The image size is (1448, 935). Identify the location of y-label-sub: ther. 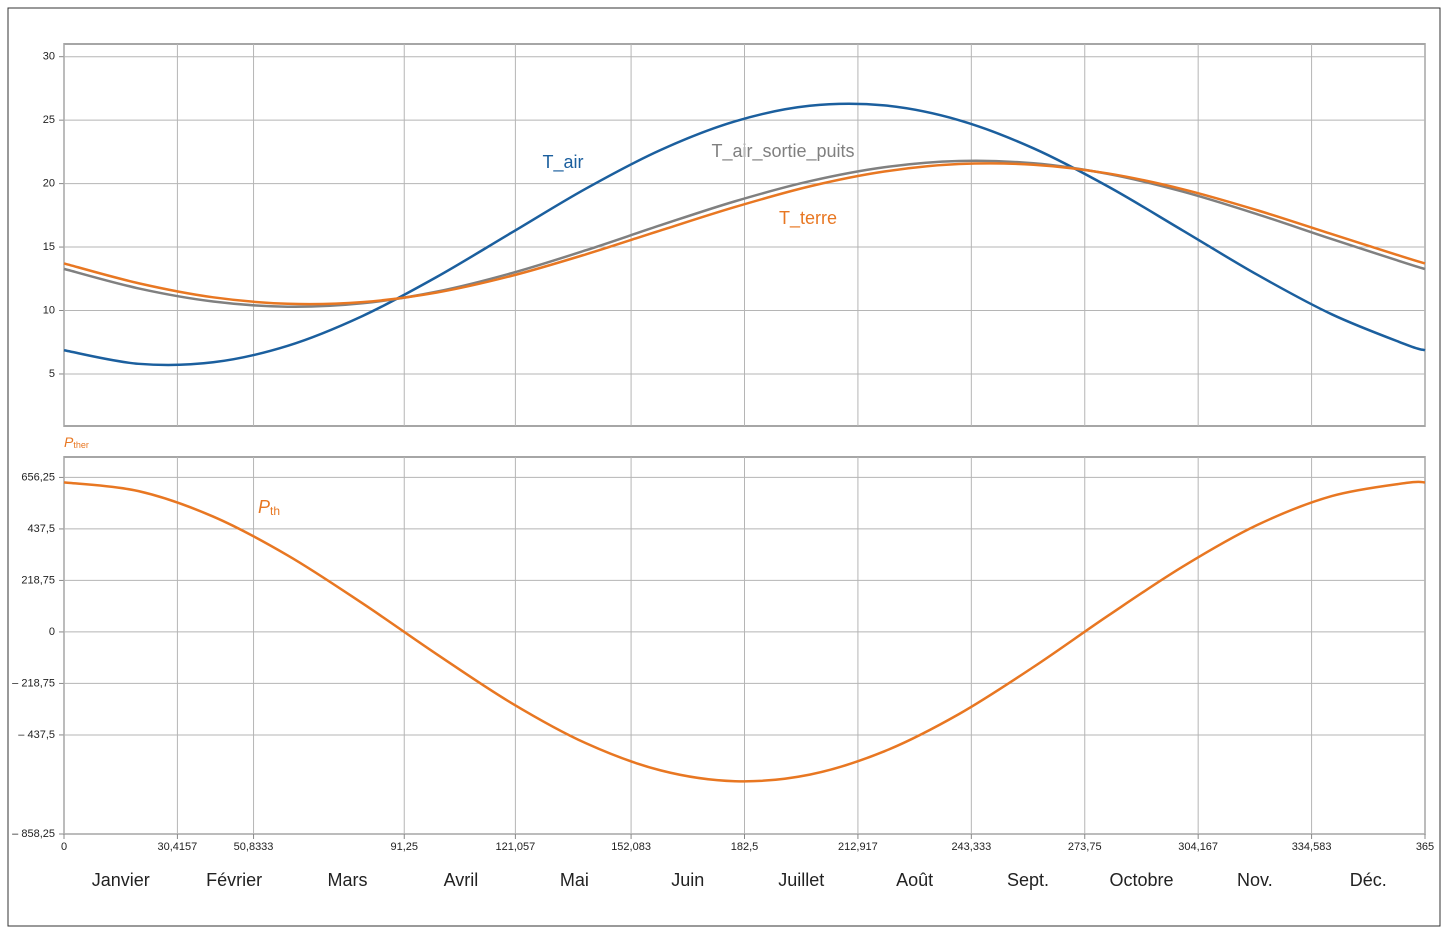
(81, 445).